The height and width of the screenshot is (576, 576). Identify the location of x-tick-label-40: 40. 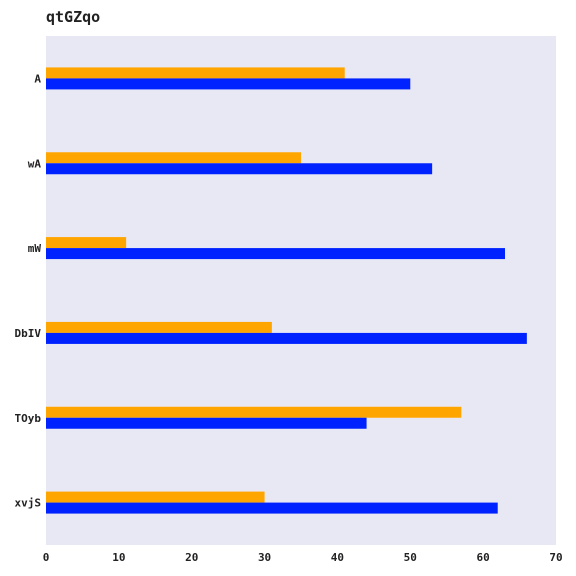
(337, 557).